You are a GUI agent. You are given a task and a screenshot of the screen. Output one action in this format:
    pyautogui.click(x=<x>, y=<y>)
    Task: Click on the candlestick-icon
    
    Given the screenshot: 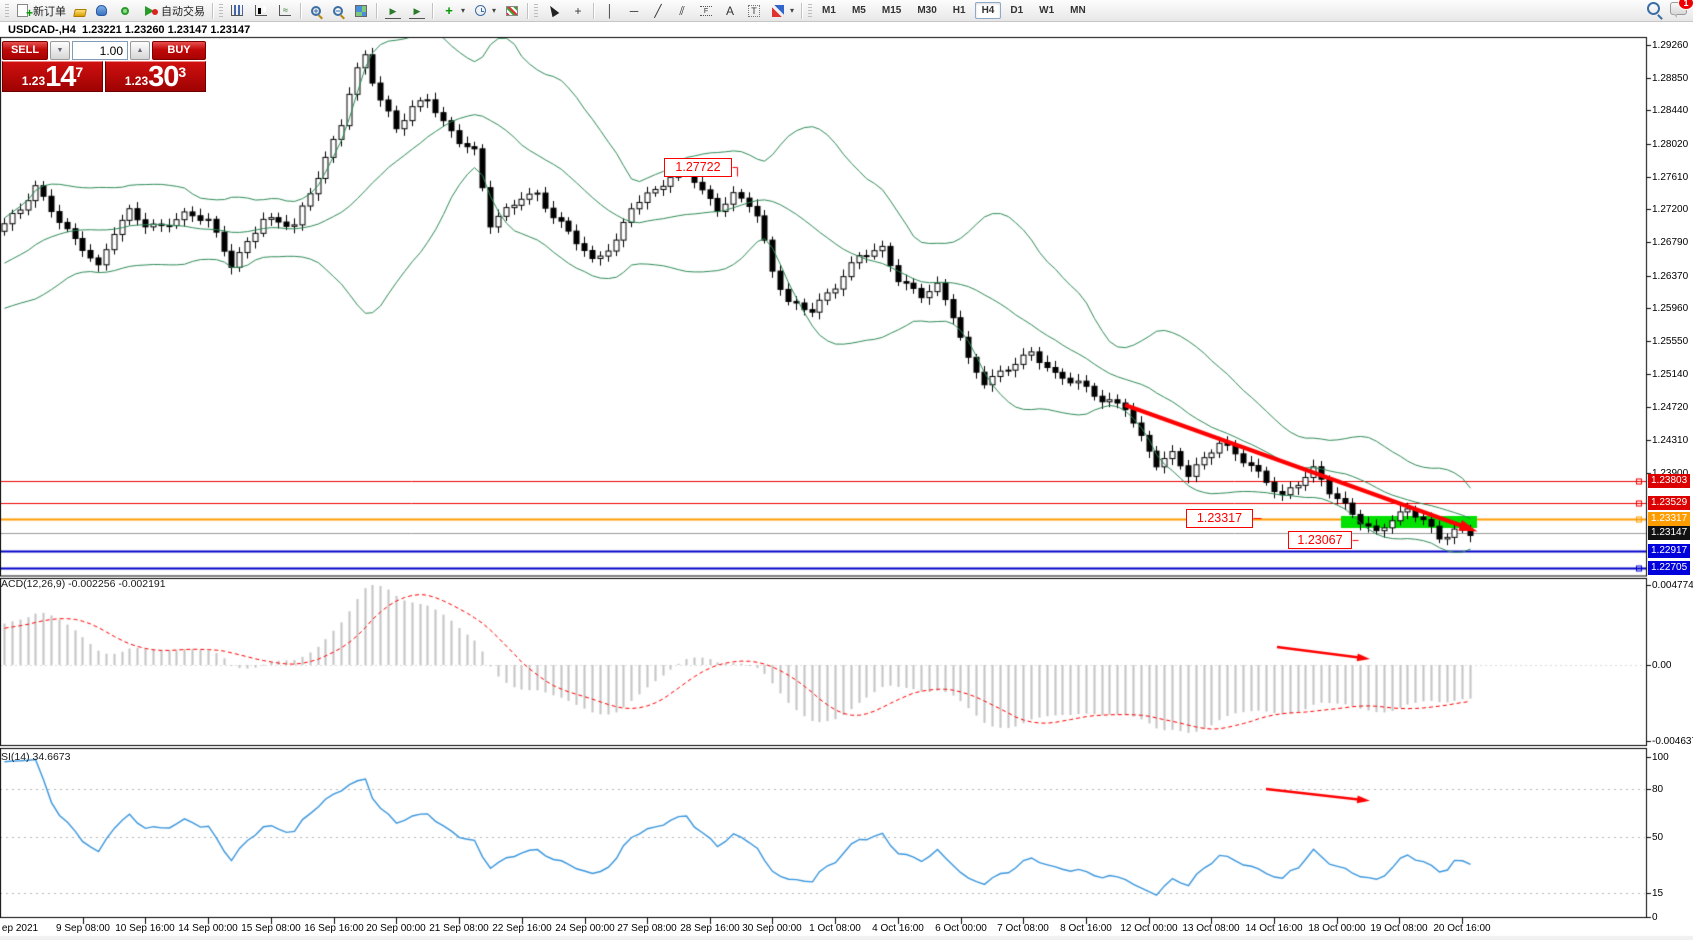 What is the action you would take?
    pyautogui.click(x=261, y=10)
    